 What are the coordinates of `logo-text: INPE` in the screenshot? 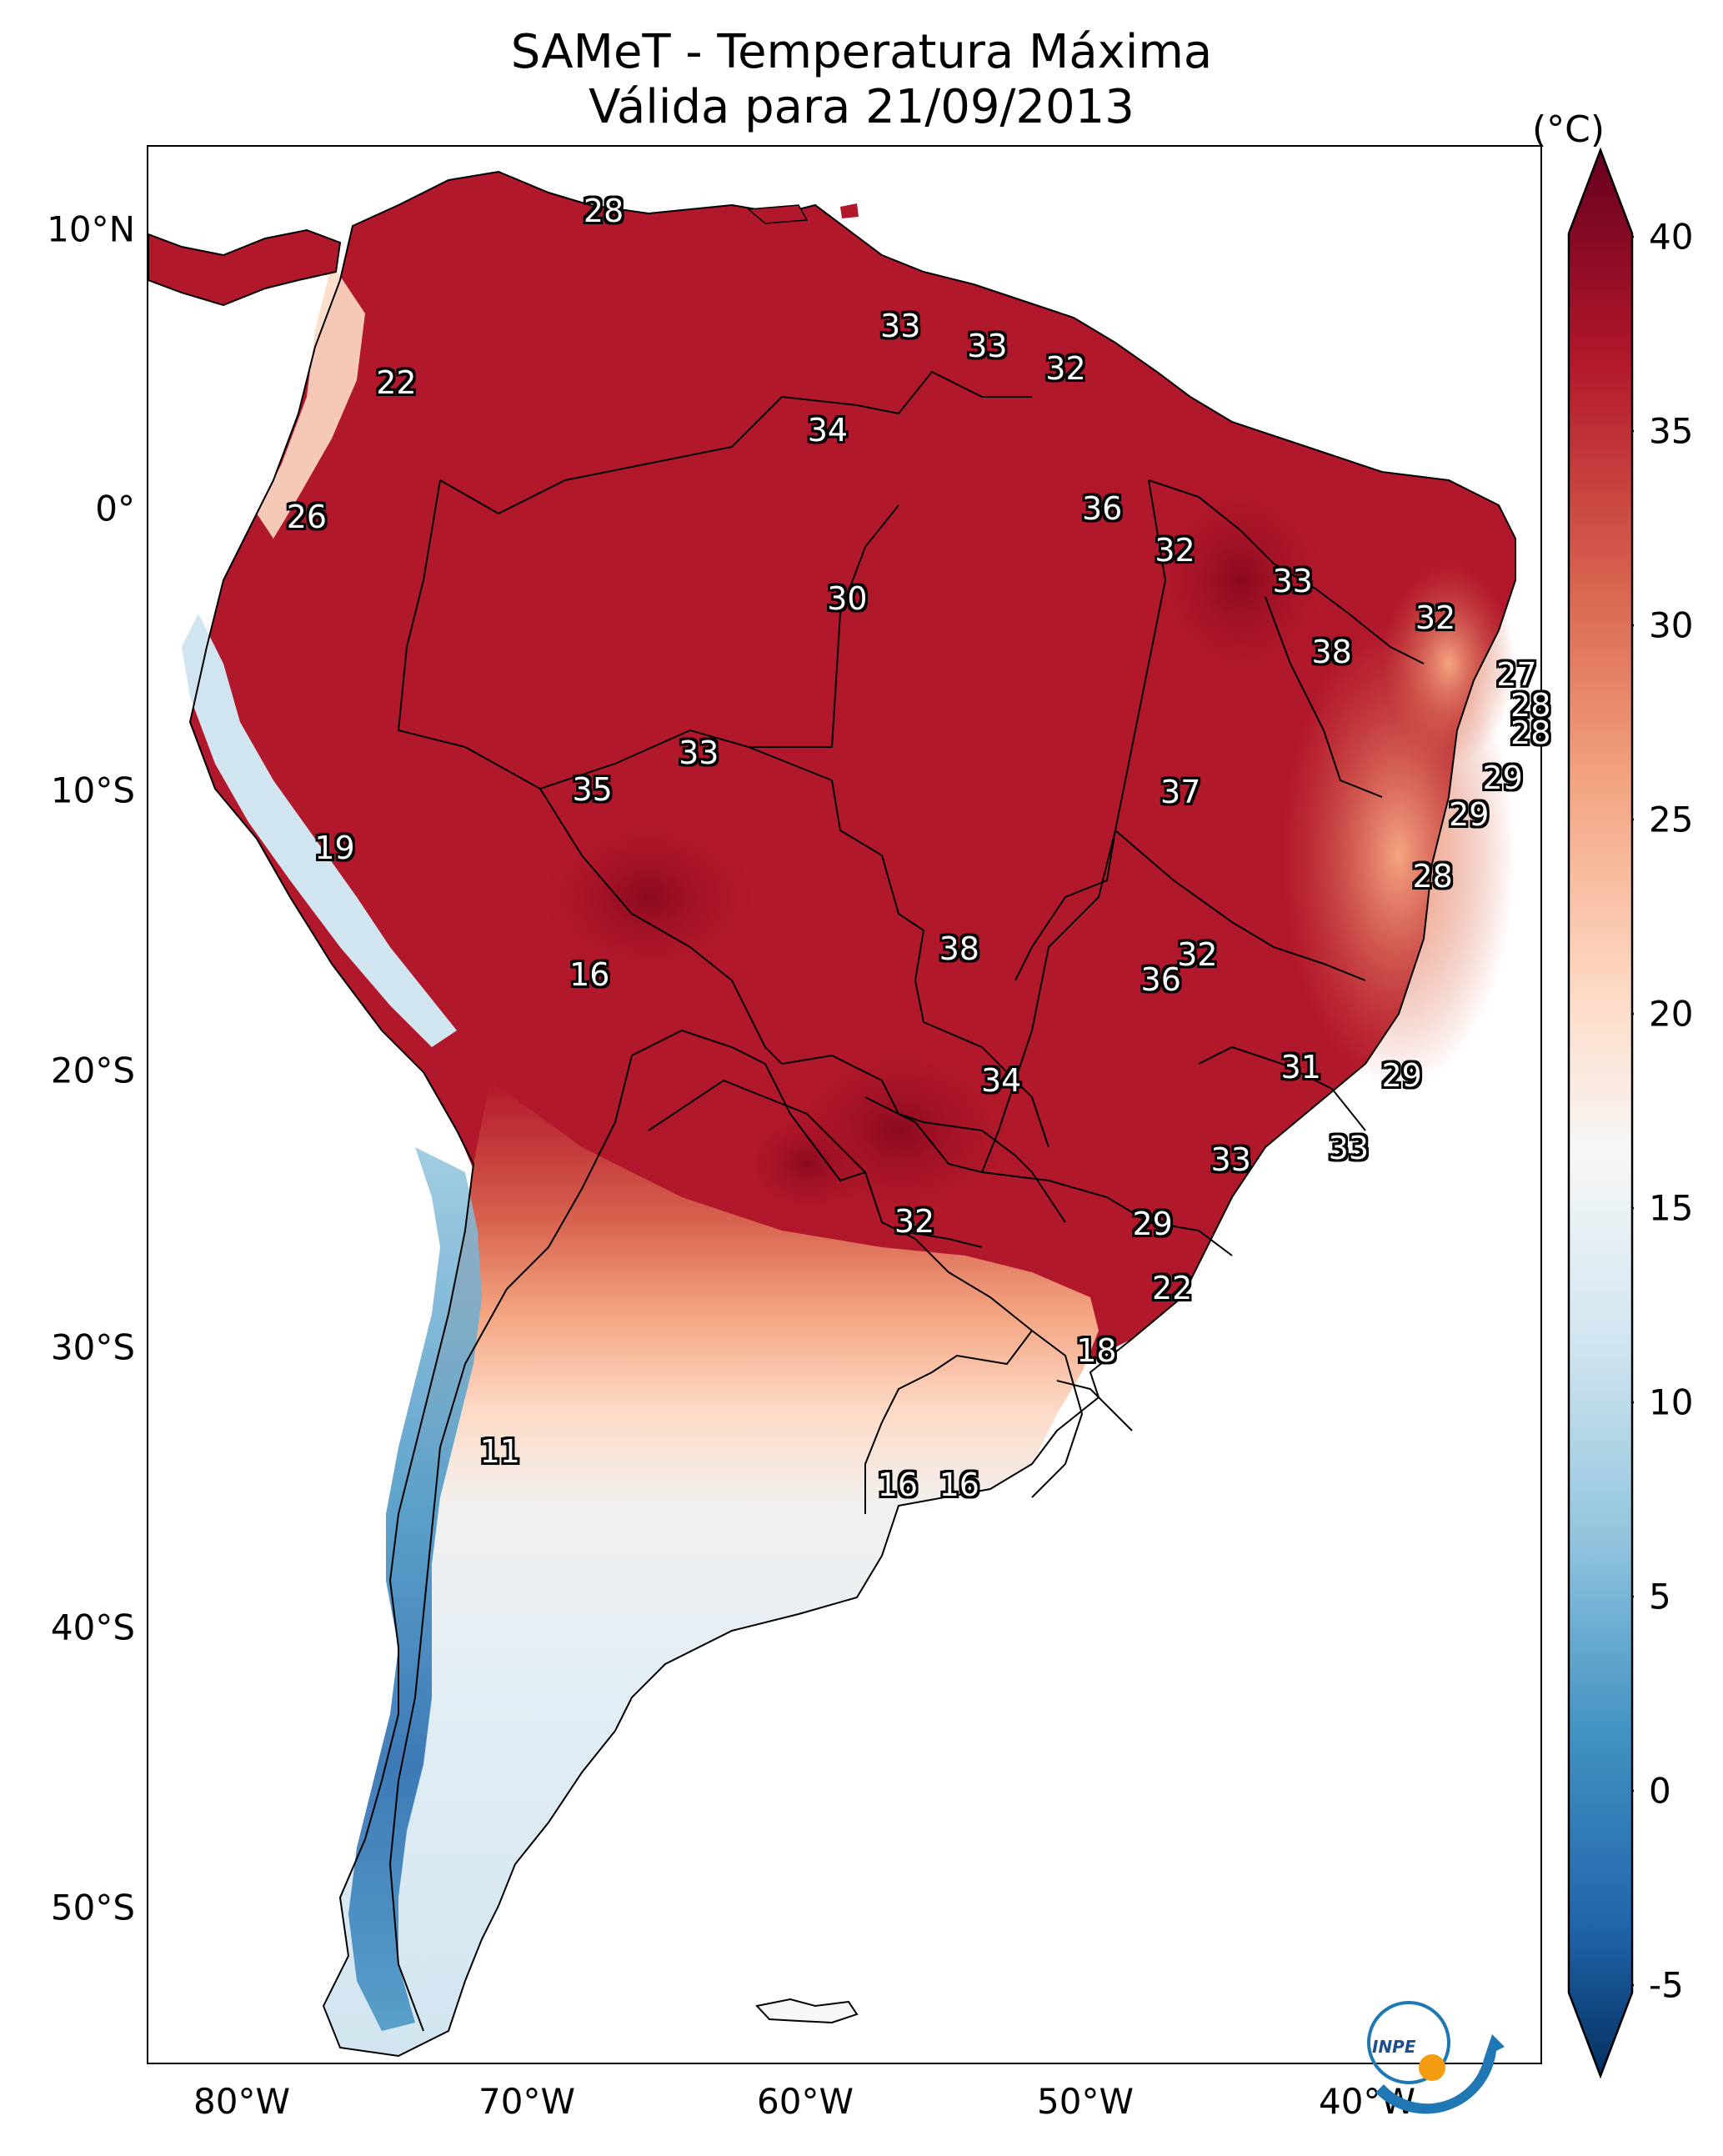 It's located at (1394, 2047).